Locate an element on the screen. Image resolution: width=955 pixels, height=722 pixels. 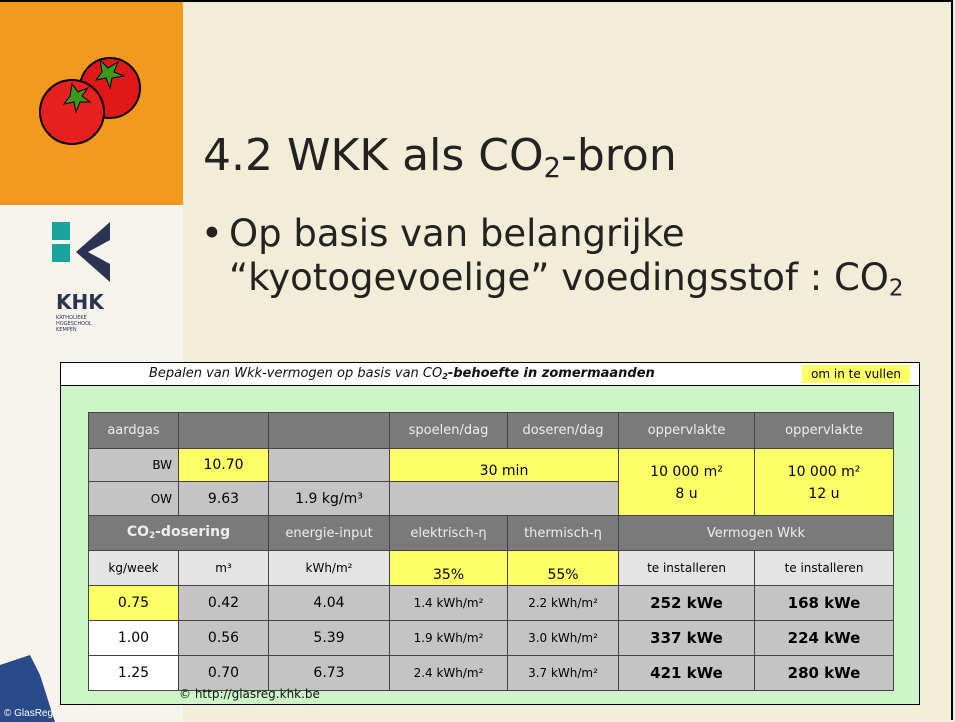
cell: spoelen/dag is located at coordinates (448, 430).